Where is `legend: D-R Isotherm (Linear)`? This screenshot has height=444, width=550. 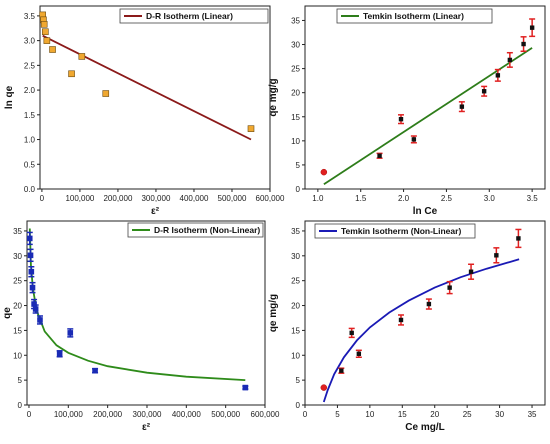
legend: D-R Isotherm (Linear) is located at coordinates (194, 16).